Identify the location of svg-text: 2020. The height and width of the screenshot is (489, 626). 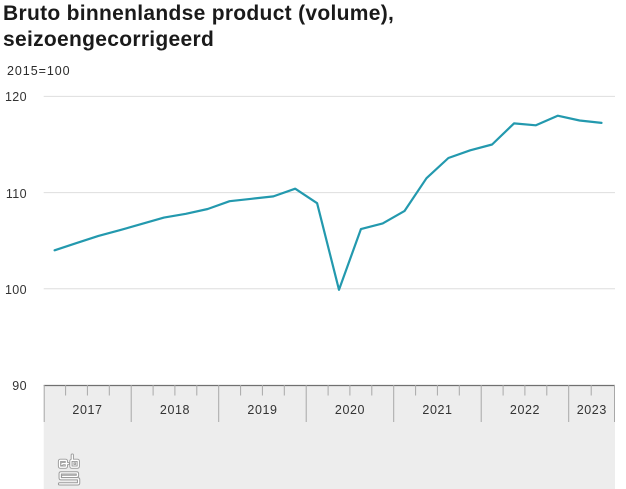
(350, 410).